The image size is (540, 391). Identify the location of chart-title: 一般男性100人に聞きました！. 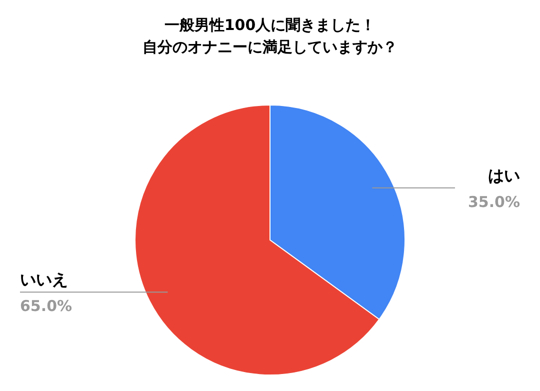
(270, 25).